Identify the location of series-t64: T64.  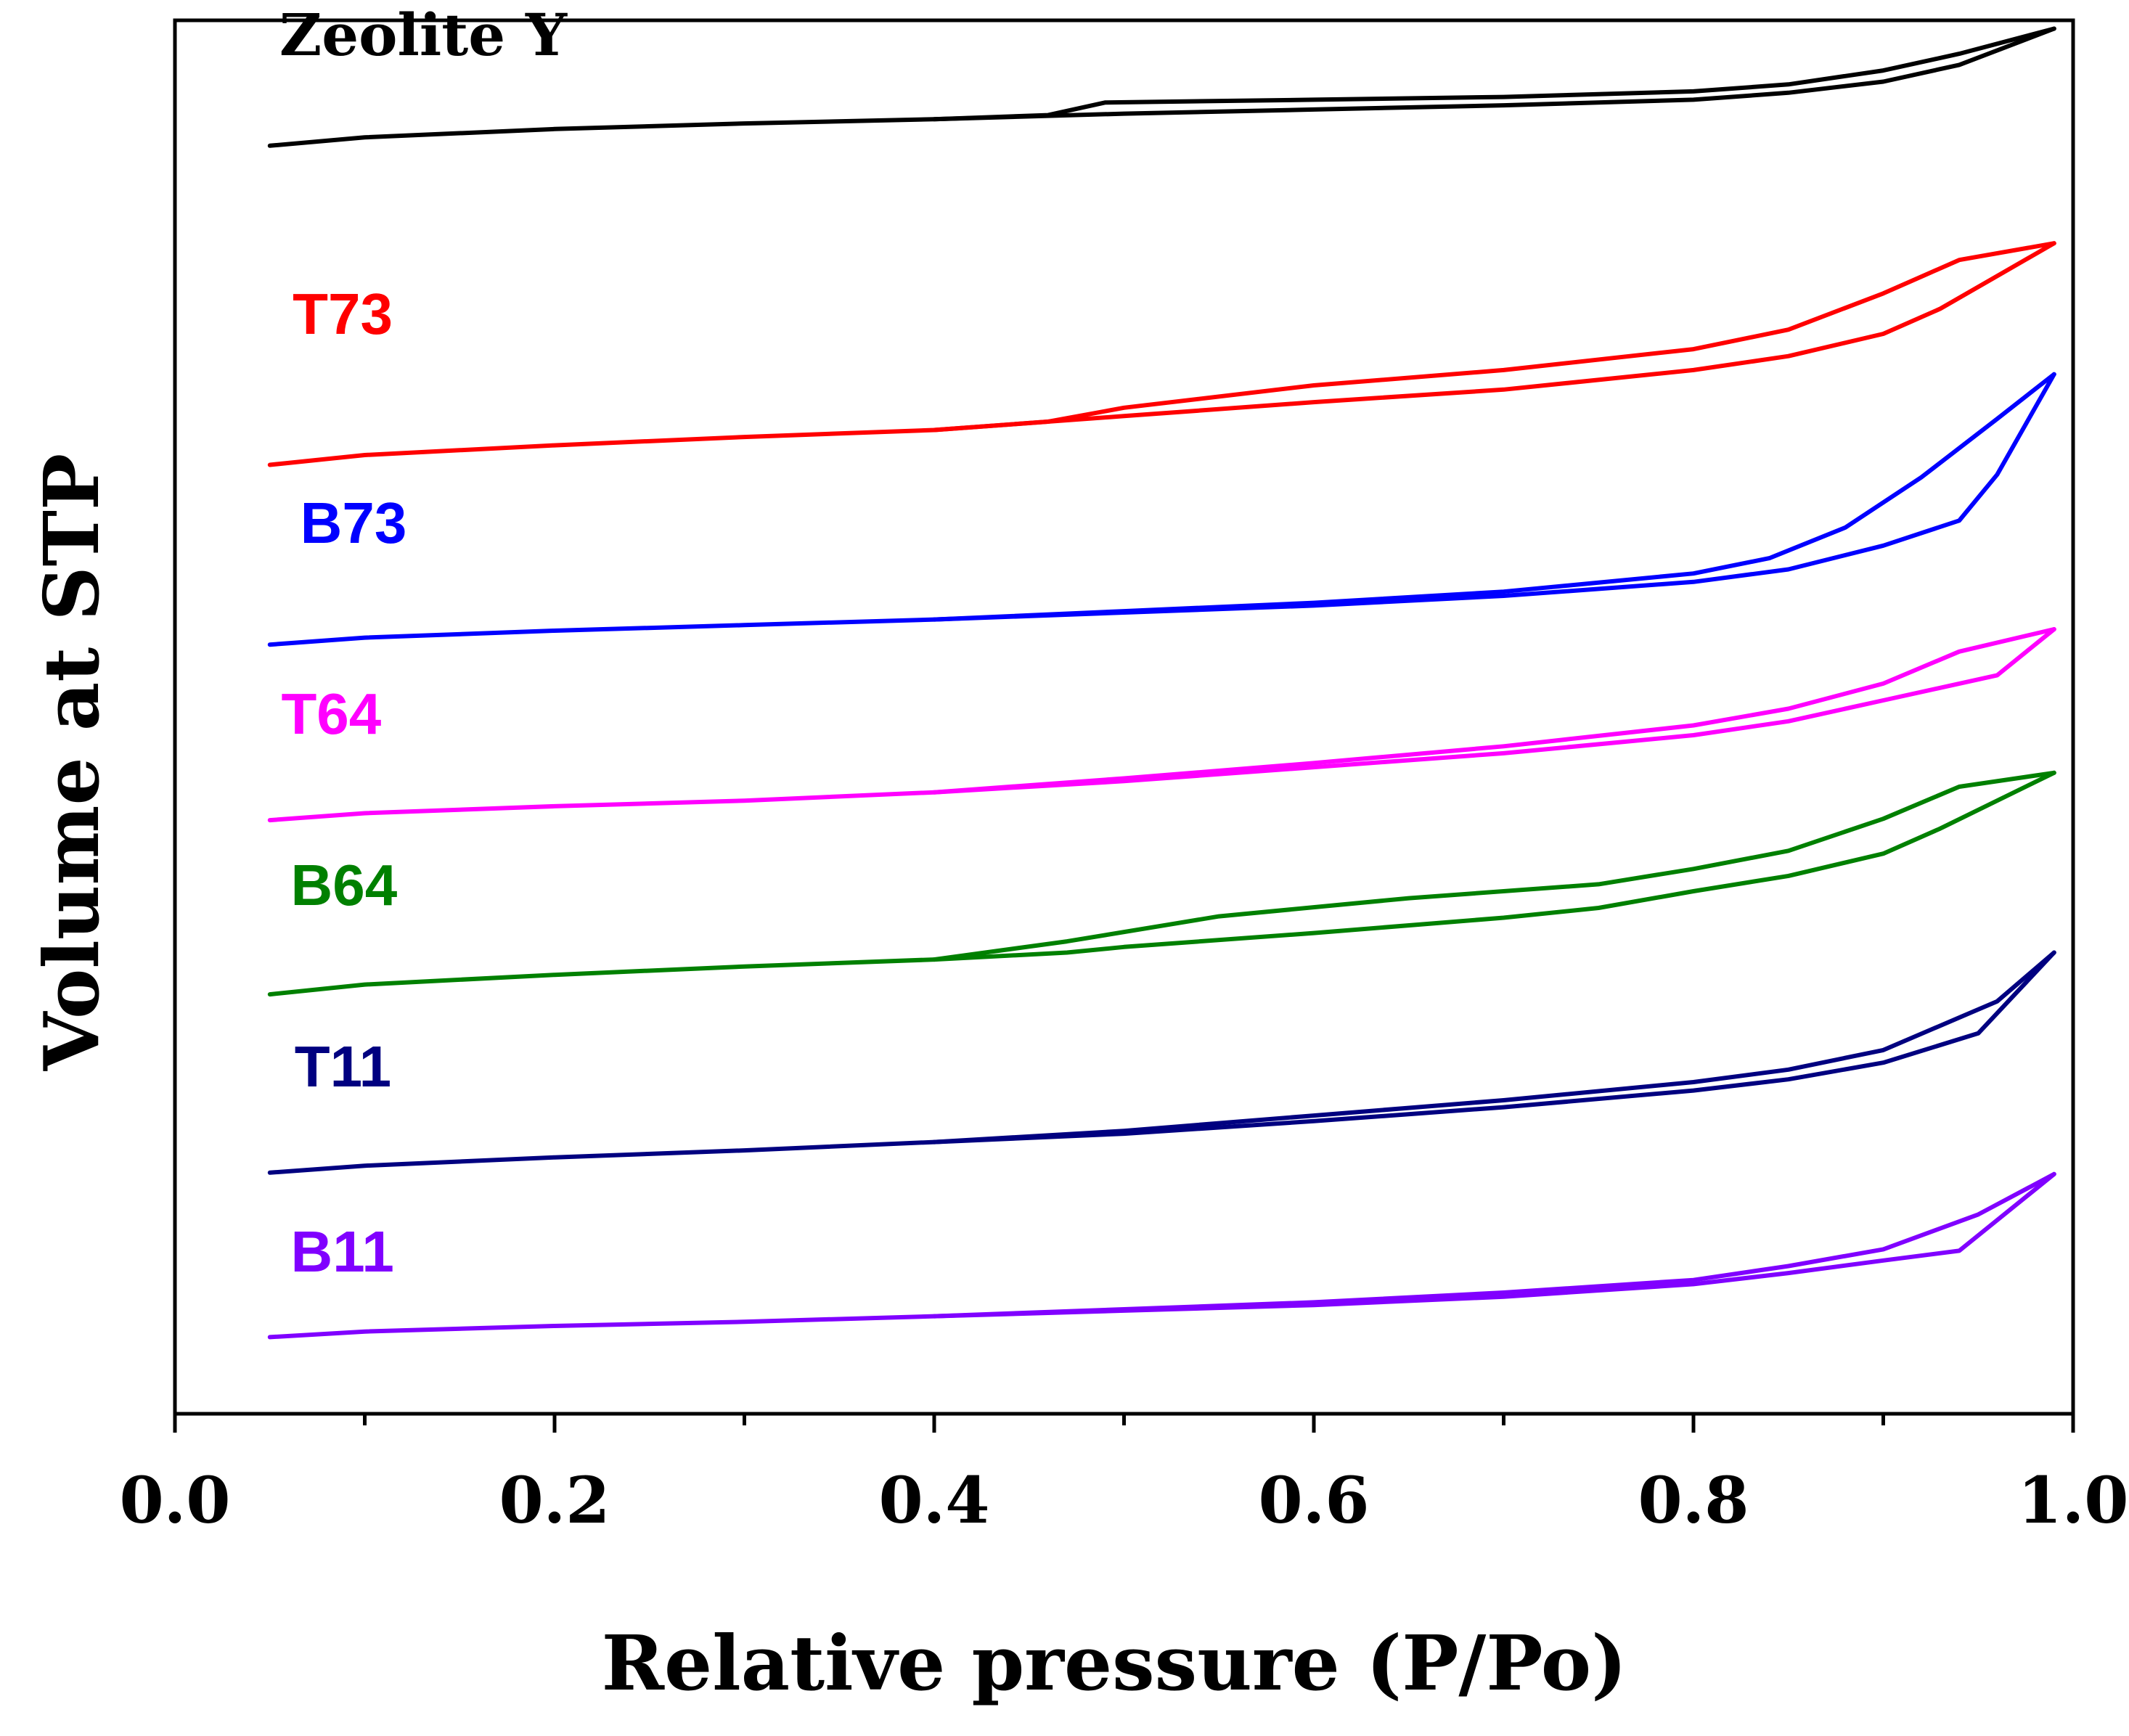
(1161, 725).